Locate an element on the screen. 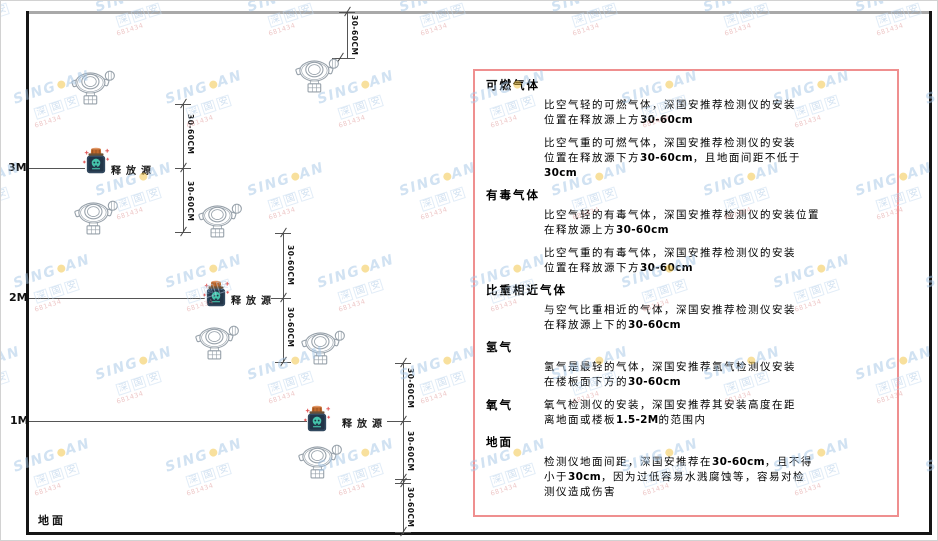  panel-section: 氢气氢气是最轻的气体，深国安推荐氢气检测仪安装 在楼板面下方的30-60cm is located at coordinates (685, 365).